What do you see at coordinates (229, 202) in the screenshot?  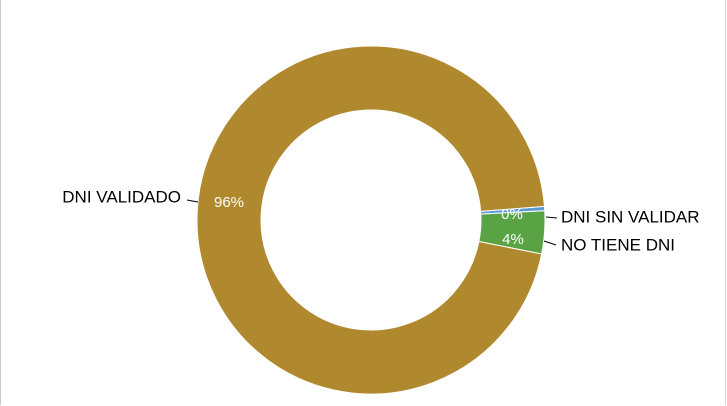 I see `data-label-dni-validado: 96%` at bounding box center [229, 202].